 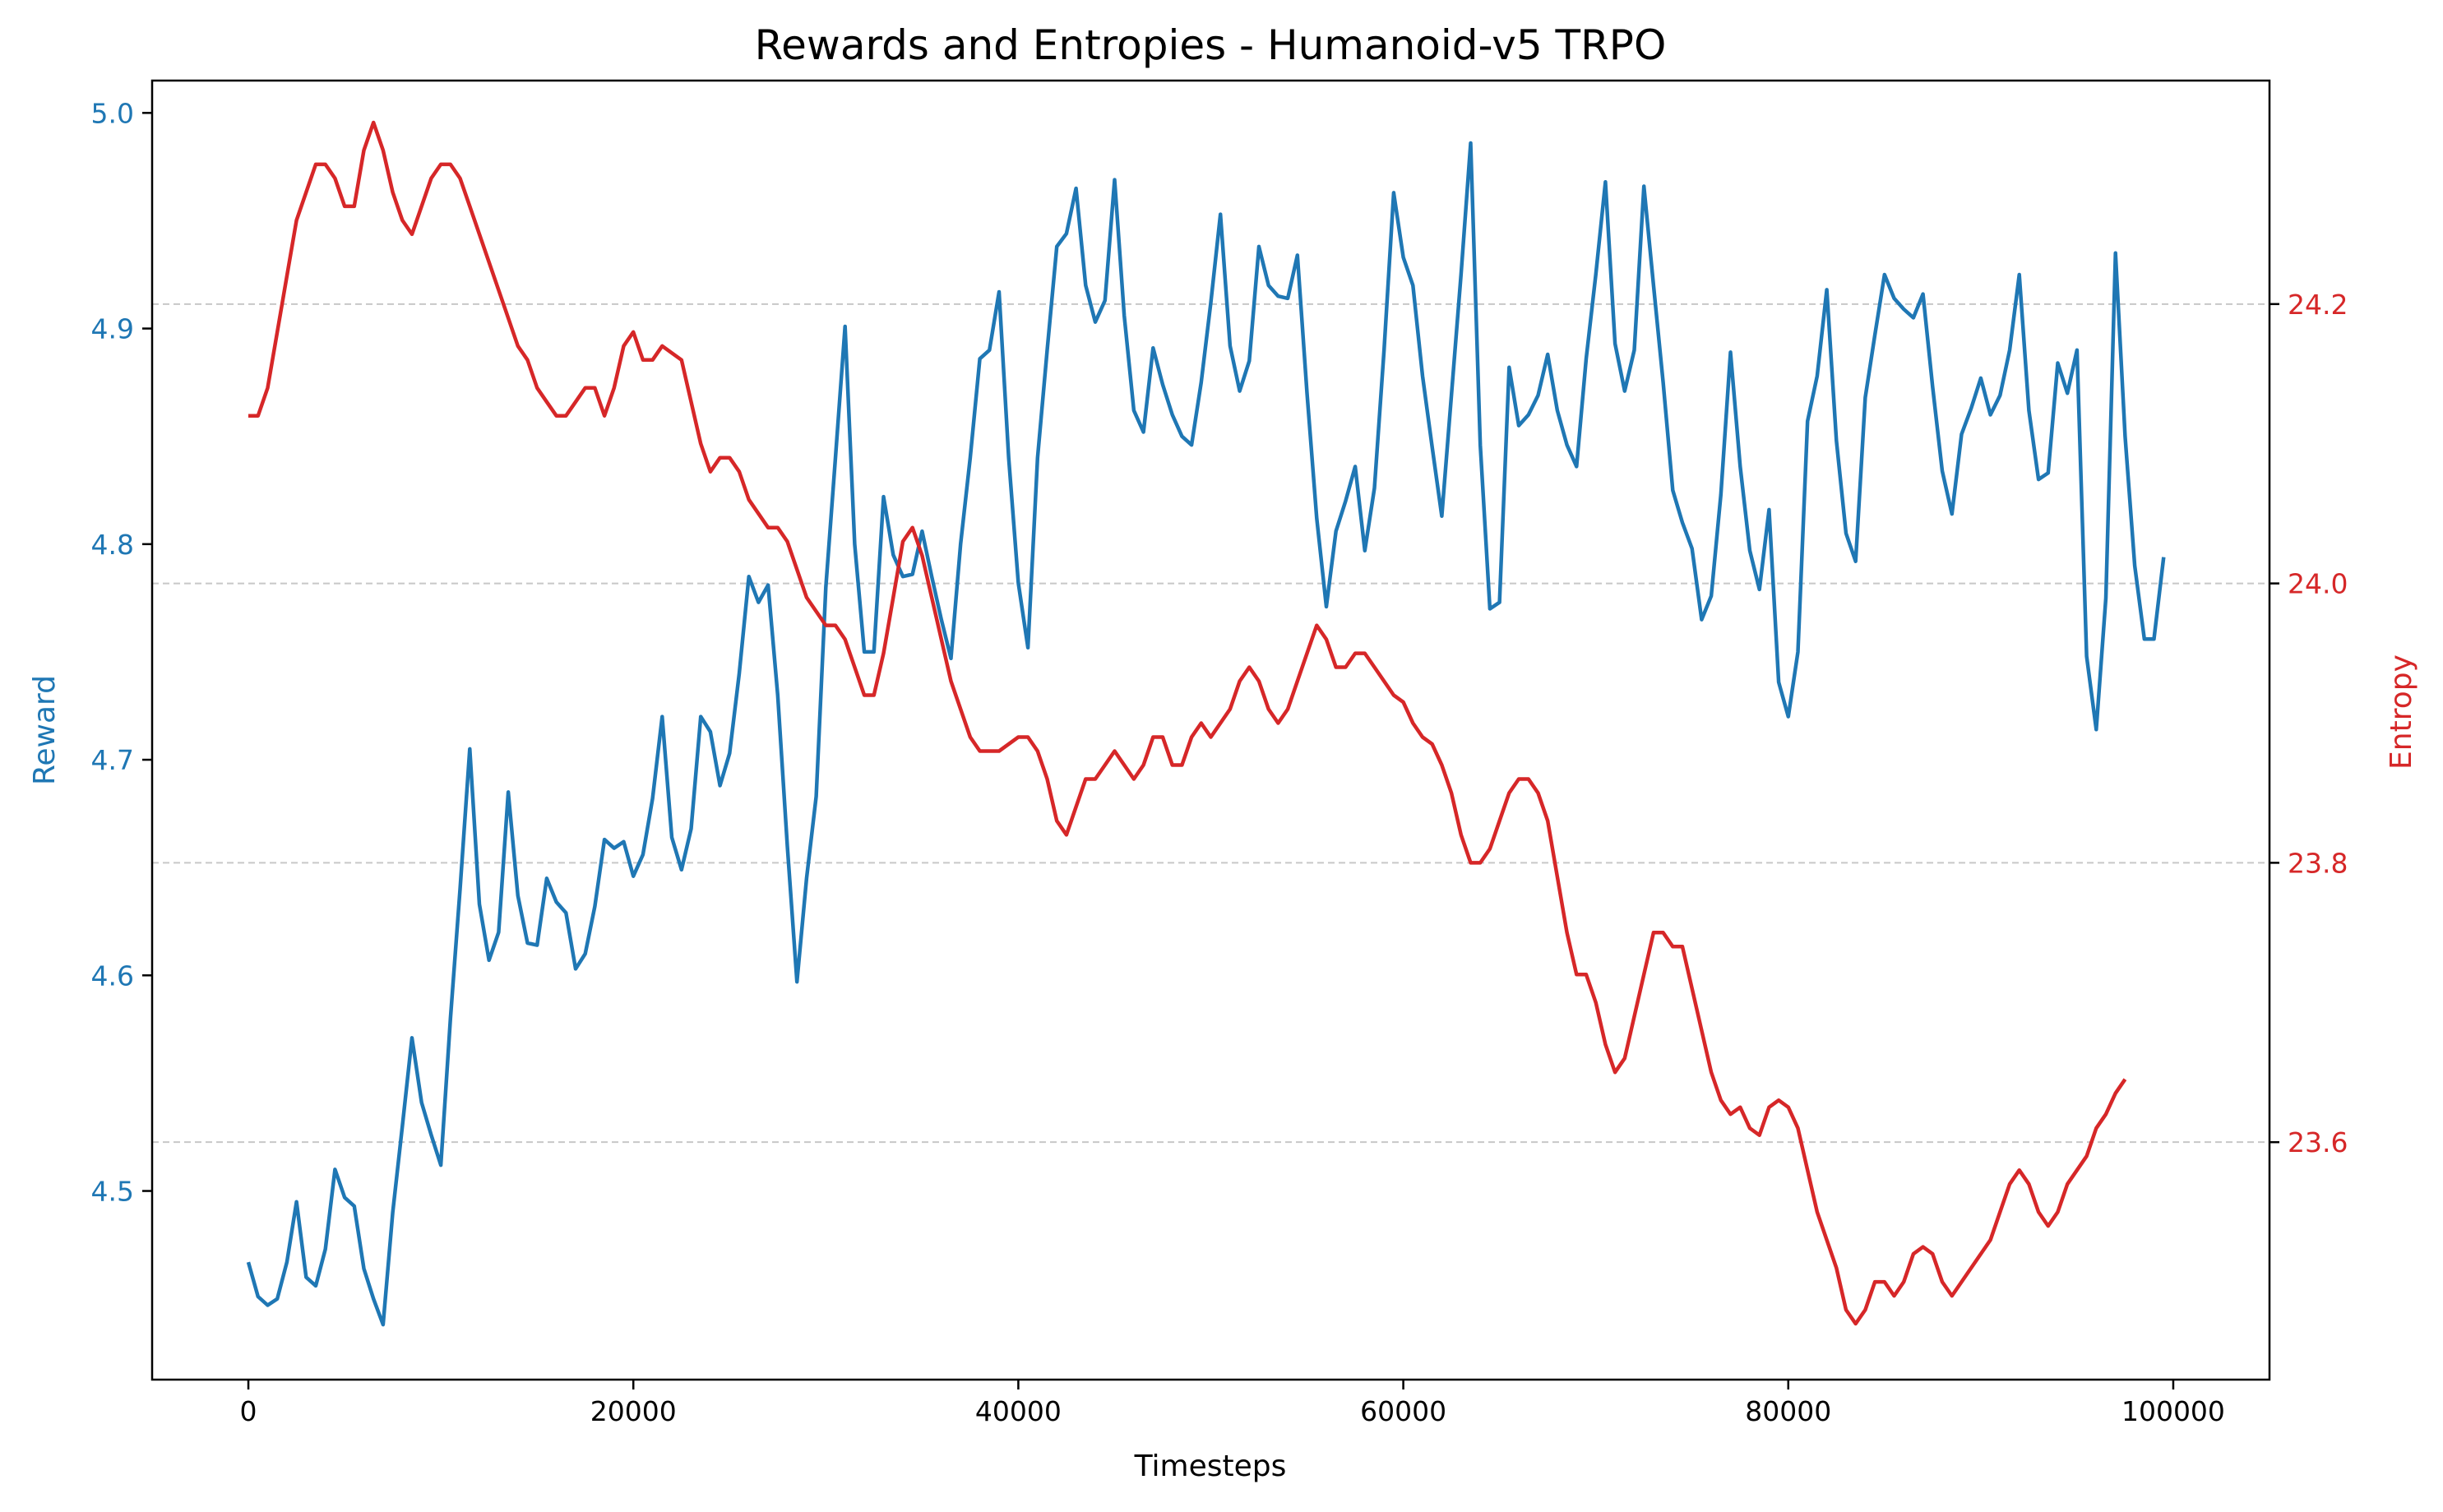 What do you see at coordinates (45, 730) in the screenshot?
I see `y-axis-left-label: Reward` at bounding box center [45, 730].